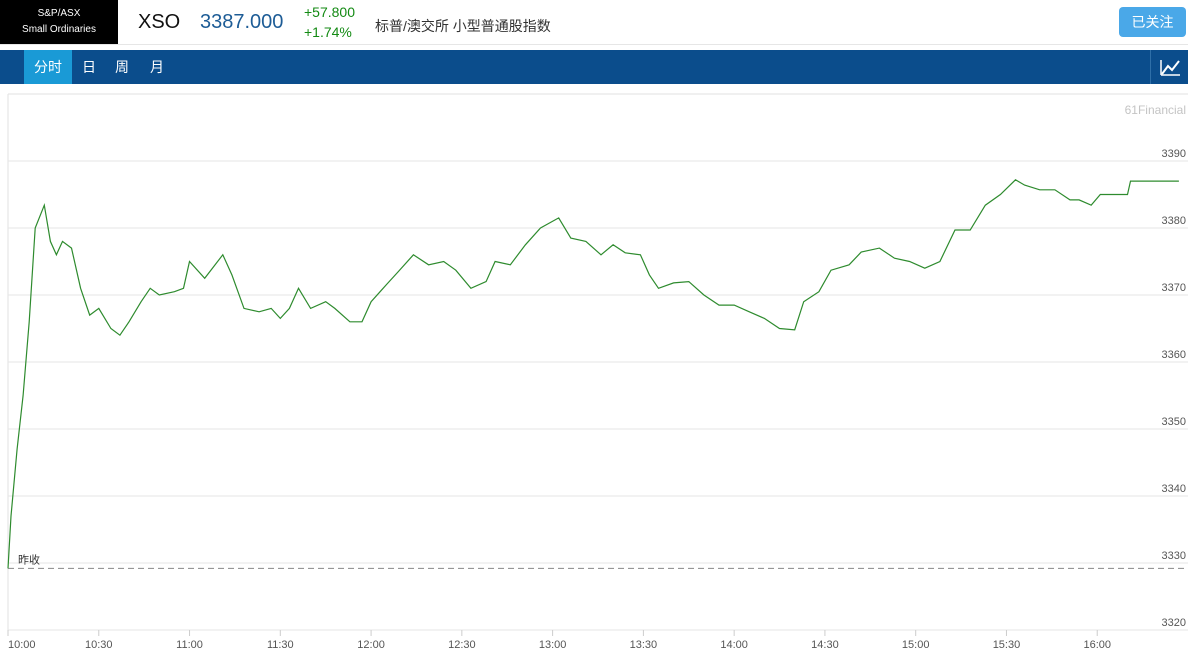  What do you see at coordinates (59, 29) in the screenshot?
I see `logo-line: Small Ordinaries` at bounding box center [59, 29].